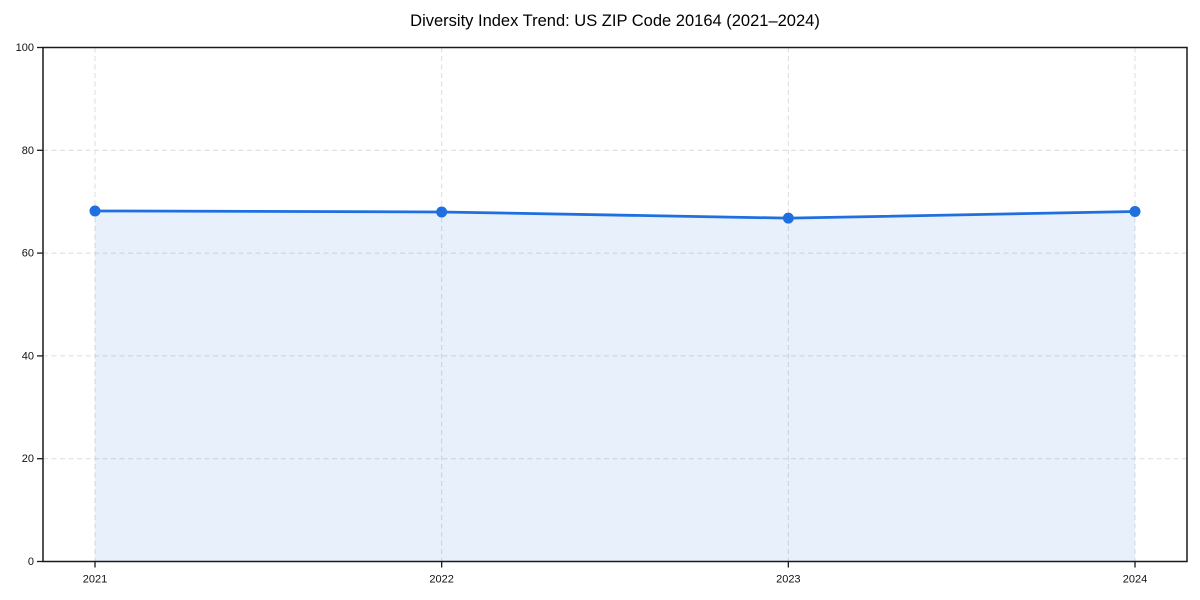 Image resolution: width=1200 pixels, height=600 pixels. Describe the element at coordinates (28, 356) in the screenshot. I see `y-tick-label: 40` at that location.